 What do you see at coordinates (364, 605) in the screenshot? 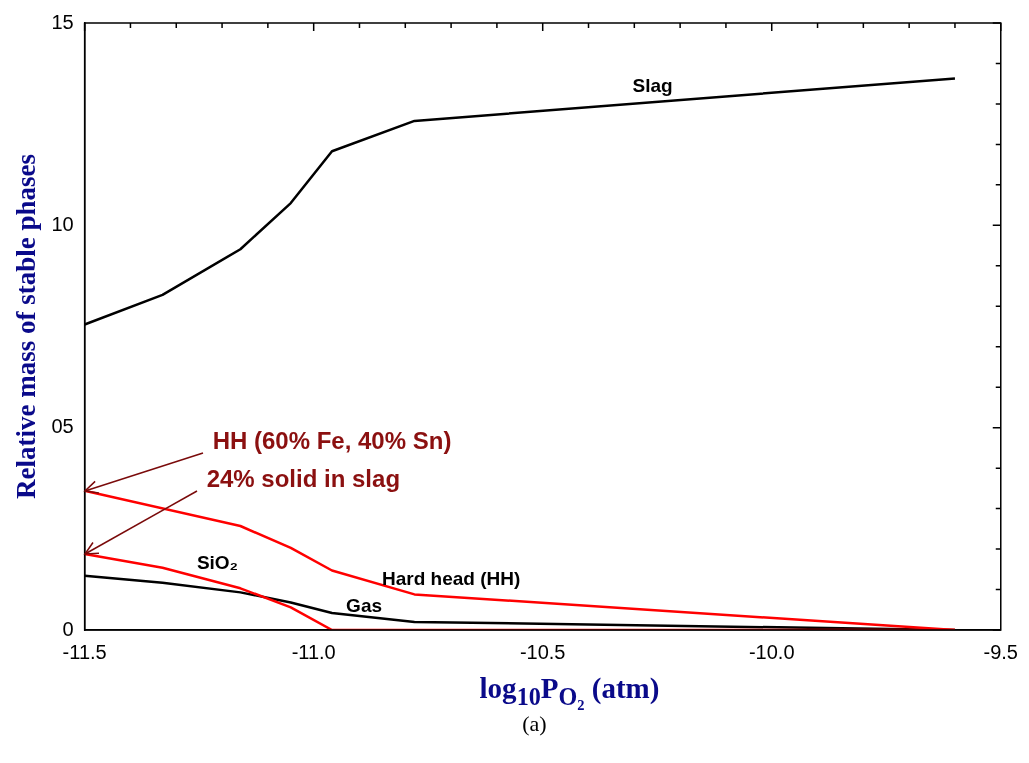
I see `series-label: Gas` at bounding box center [364, 605].